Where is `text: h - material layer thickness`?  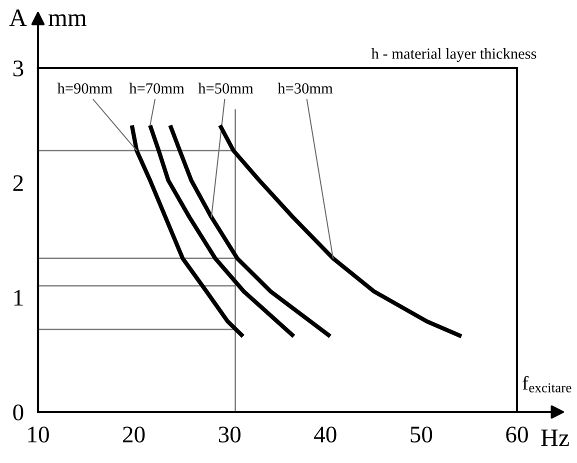 text: h - material layer thickness is located at coordinates (453, 55).